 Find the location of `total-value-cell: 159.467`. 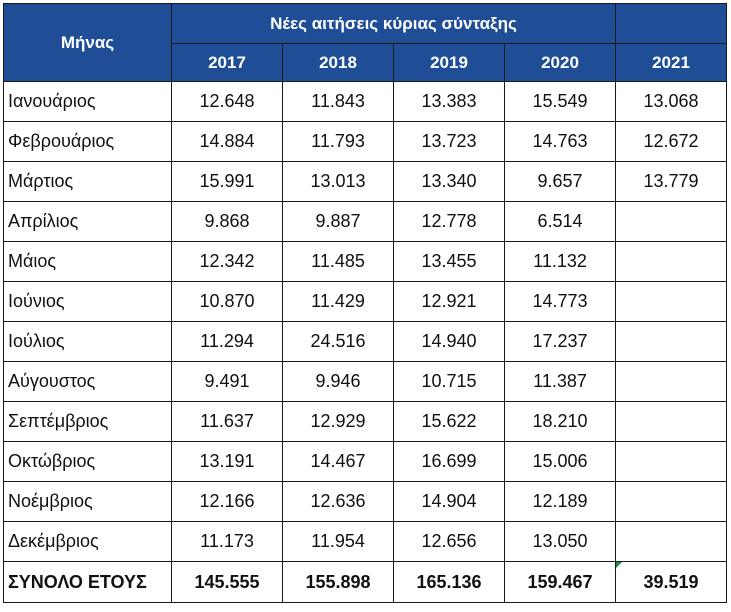

total-value-cell: 159.467 is located at coordinates (560, 582).